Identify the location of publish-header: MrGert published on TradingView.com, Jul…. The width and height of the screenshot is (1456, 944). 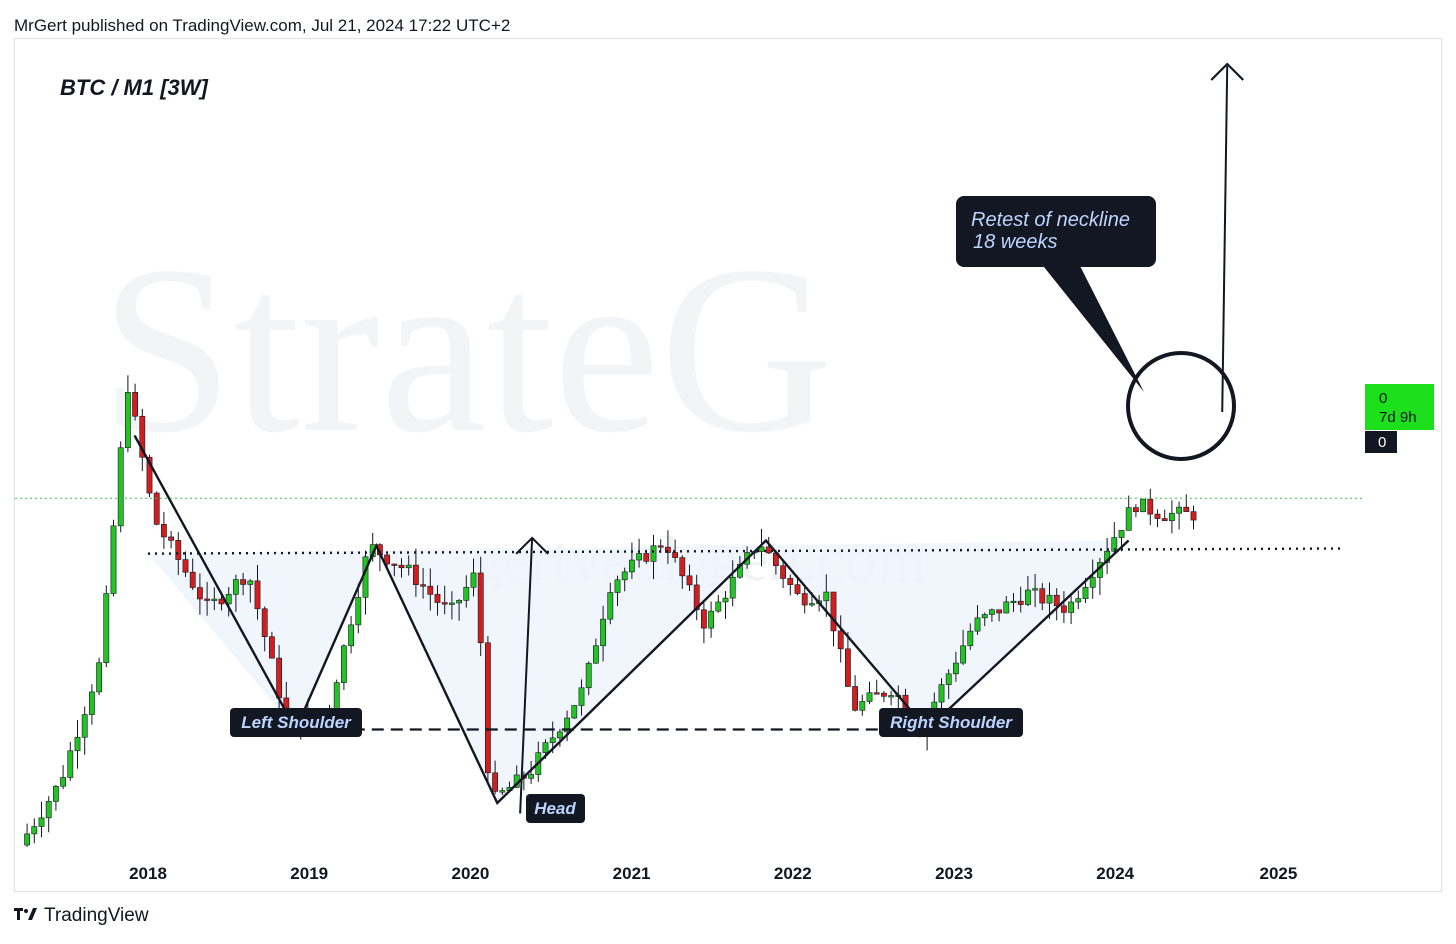
(262, 25).